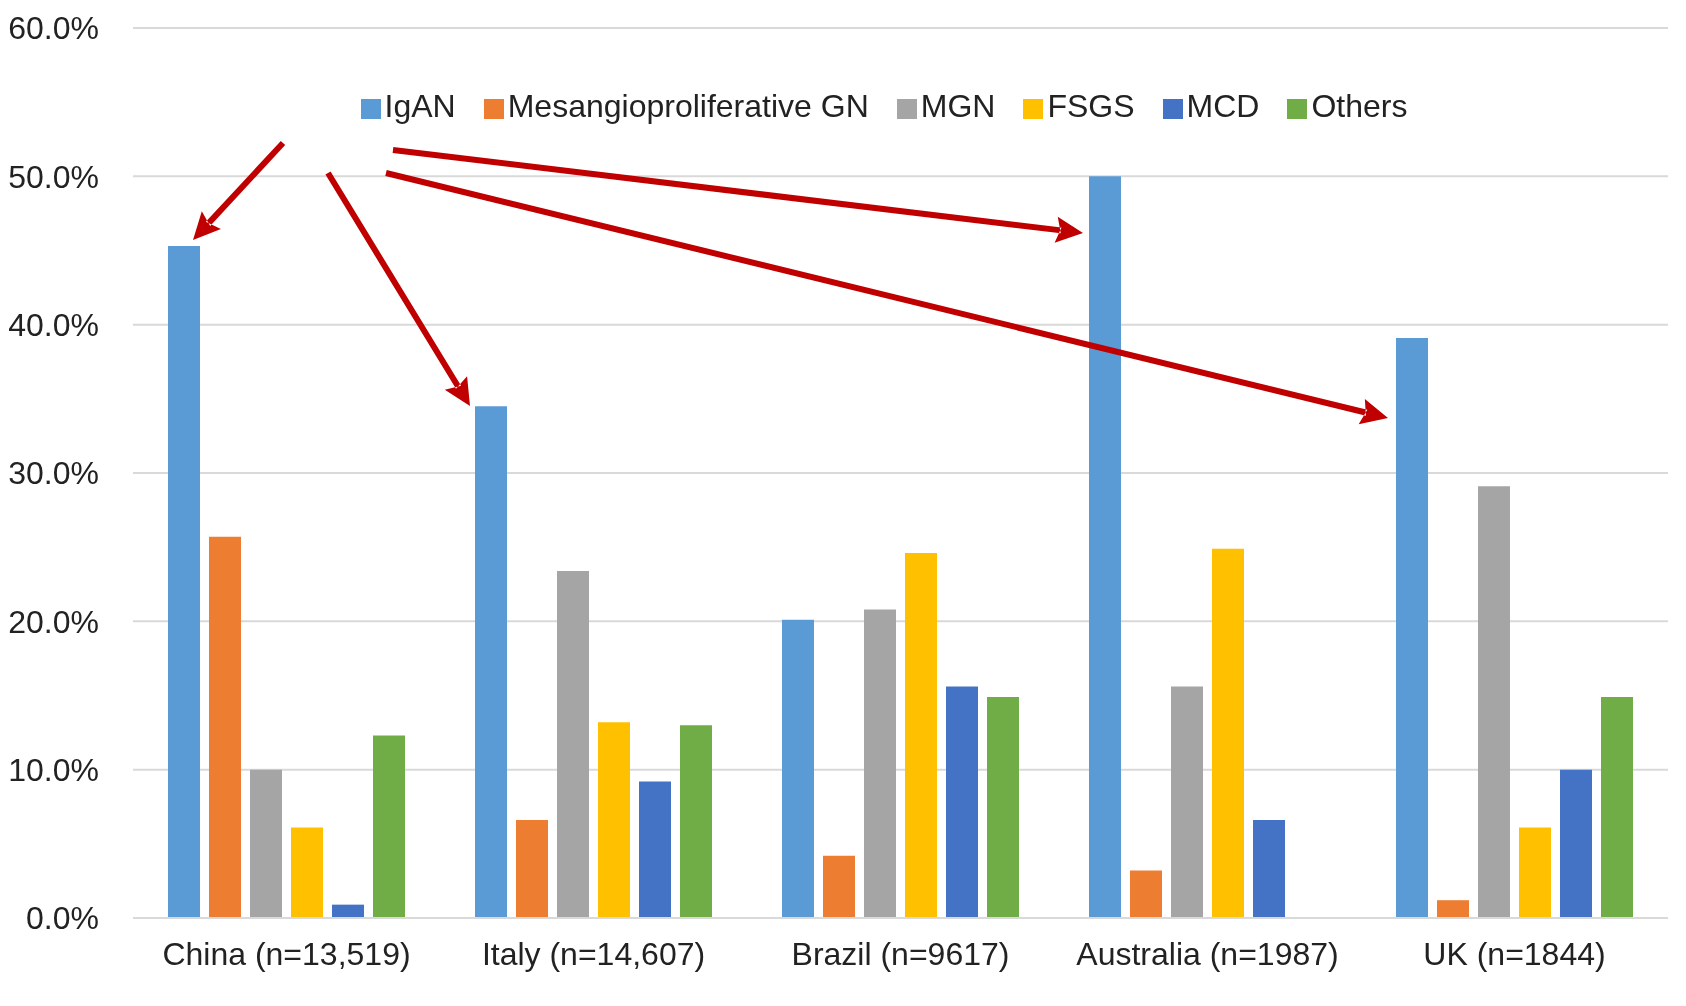 This screenshot has width=1686, height=1006. Describe the element at coordinates (688, 106) in the screenshot. I see `legend-label: Mesangioproliferative GN` at that location.